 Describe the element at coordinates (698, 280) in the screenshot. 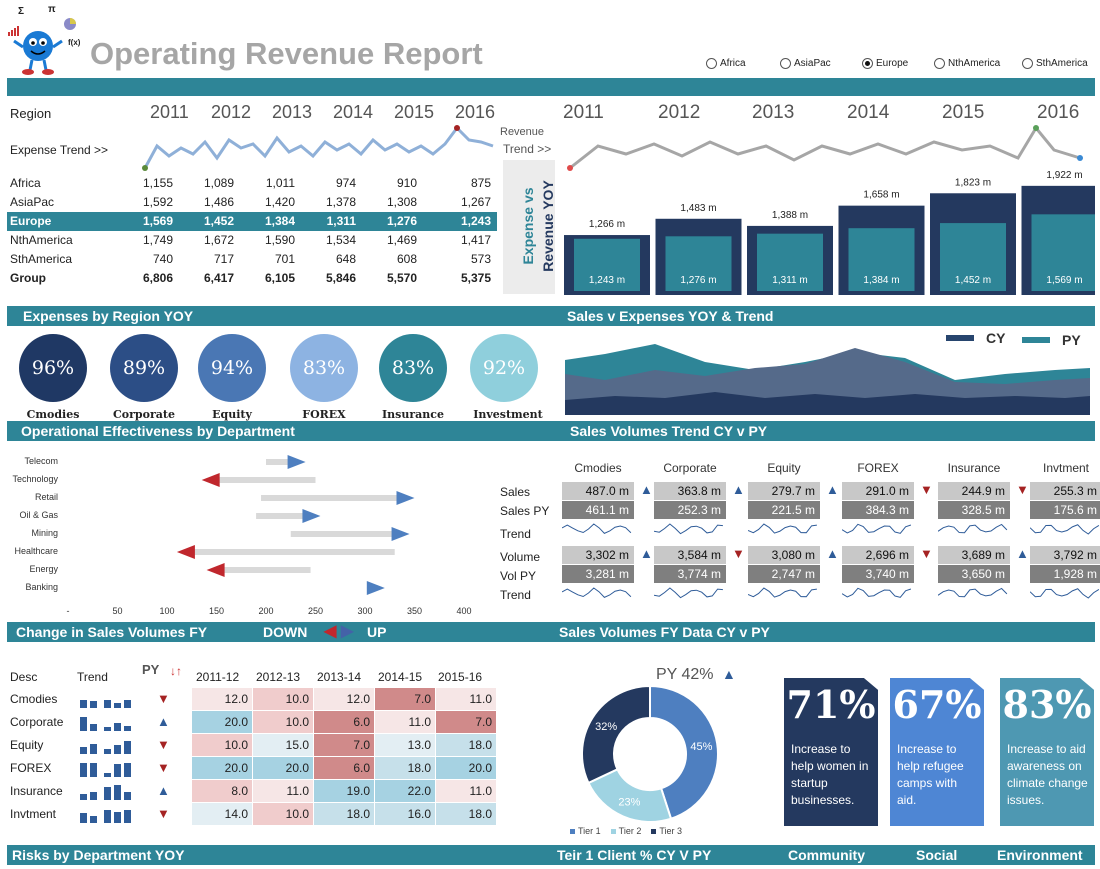

I see `expense-label: 1,276 m` at that location.